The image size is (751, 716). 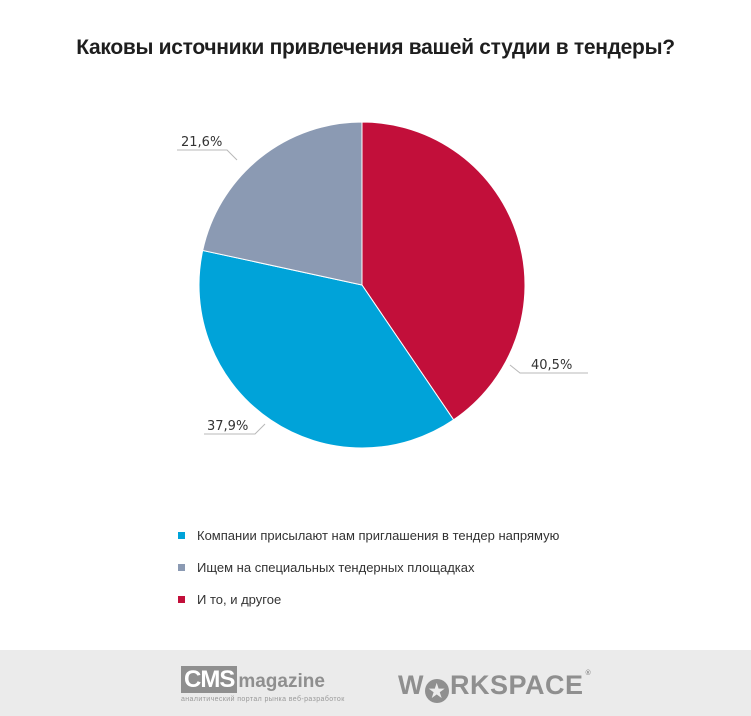 I want to click on cms-logo-word: magazine, so click(x=281, y=681).